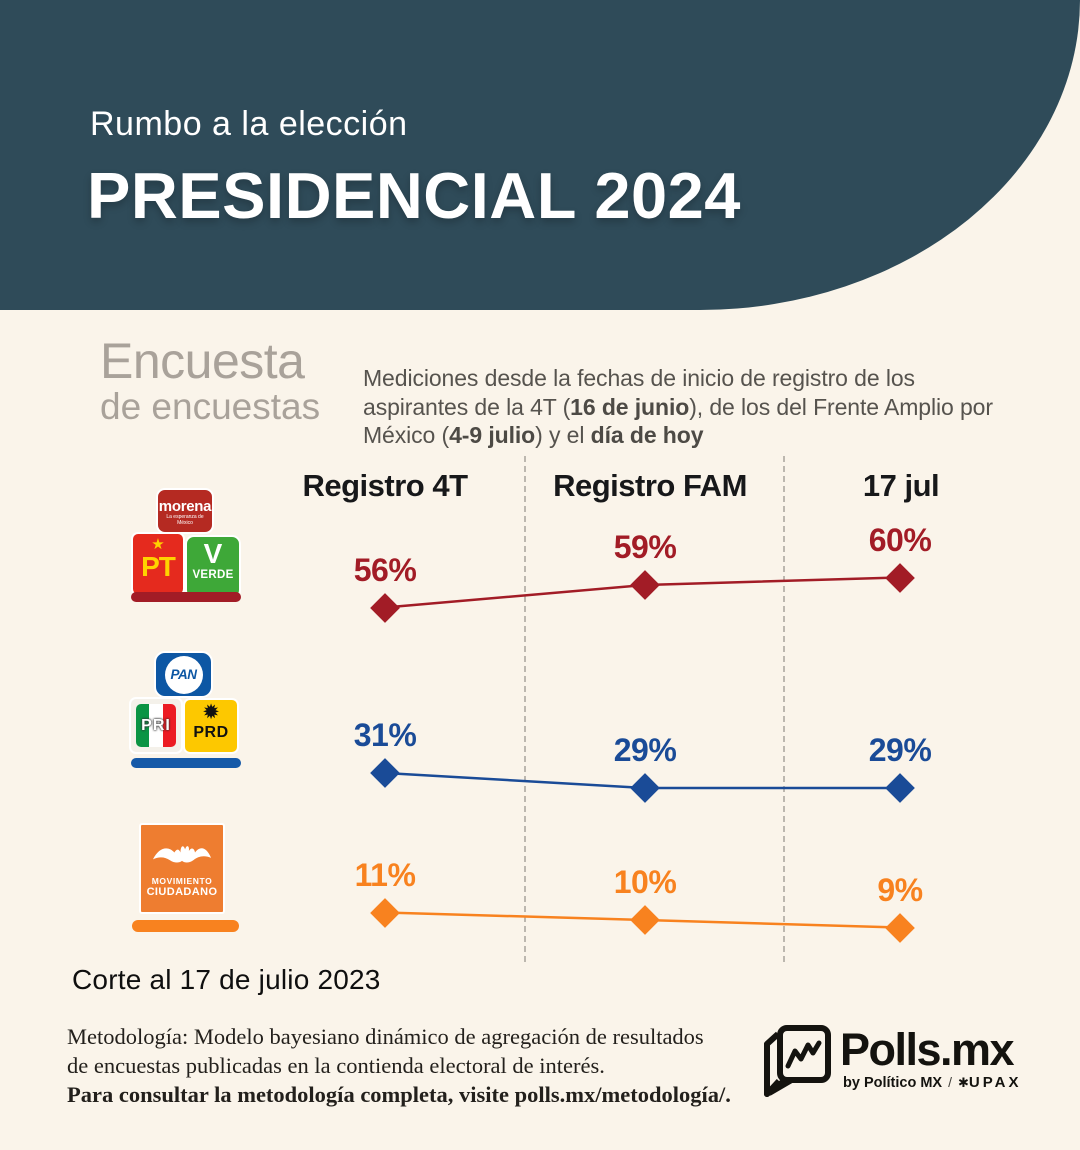  I want to click on verde-logo: V VERDE, so click(213, 567).